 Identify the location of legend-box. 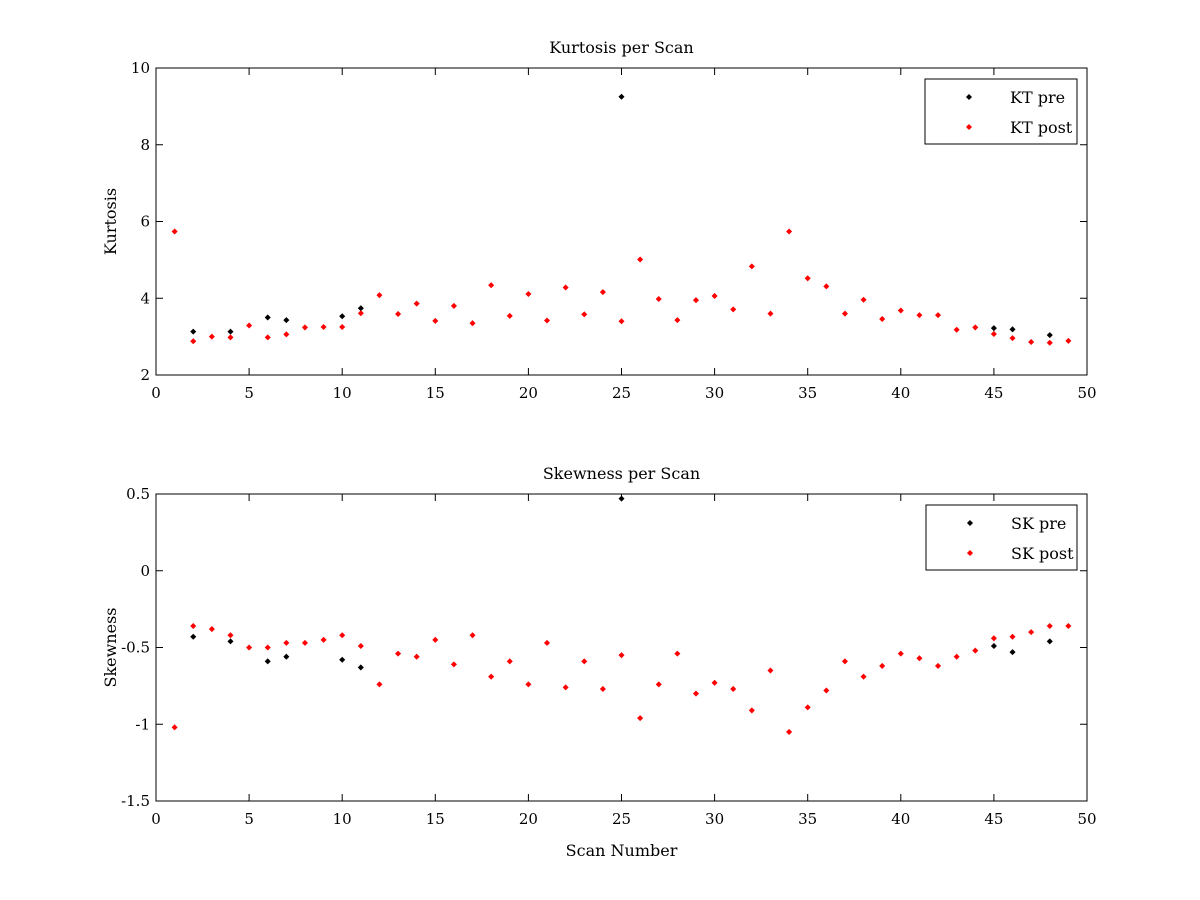
(1001, 537).